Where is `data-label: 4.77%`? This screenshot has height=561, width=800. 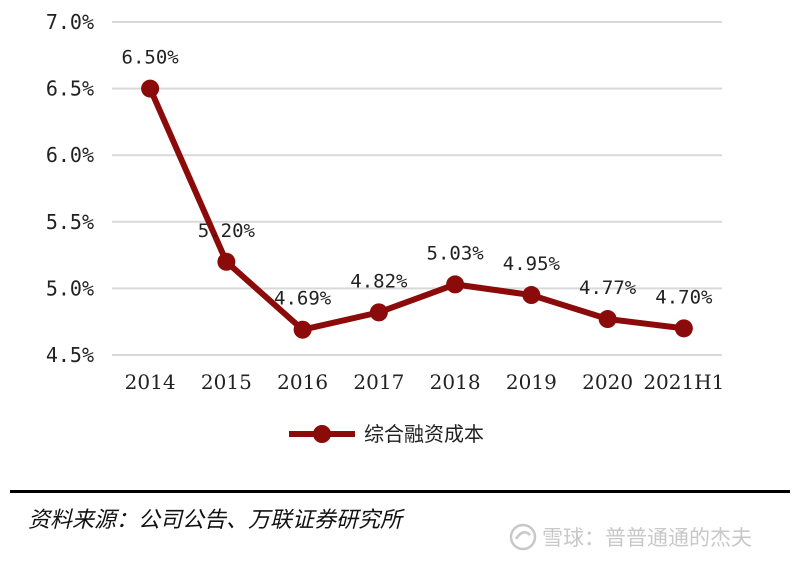 data-label: 4.77% is located at coordinates (608, 288).